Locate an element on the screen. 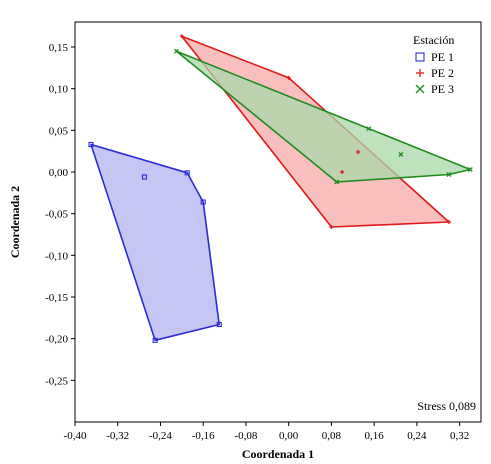 The width and height of the screenshot is (491, 464). y-tick-label: 0,05 is located at coordinates (59, 131).